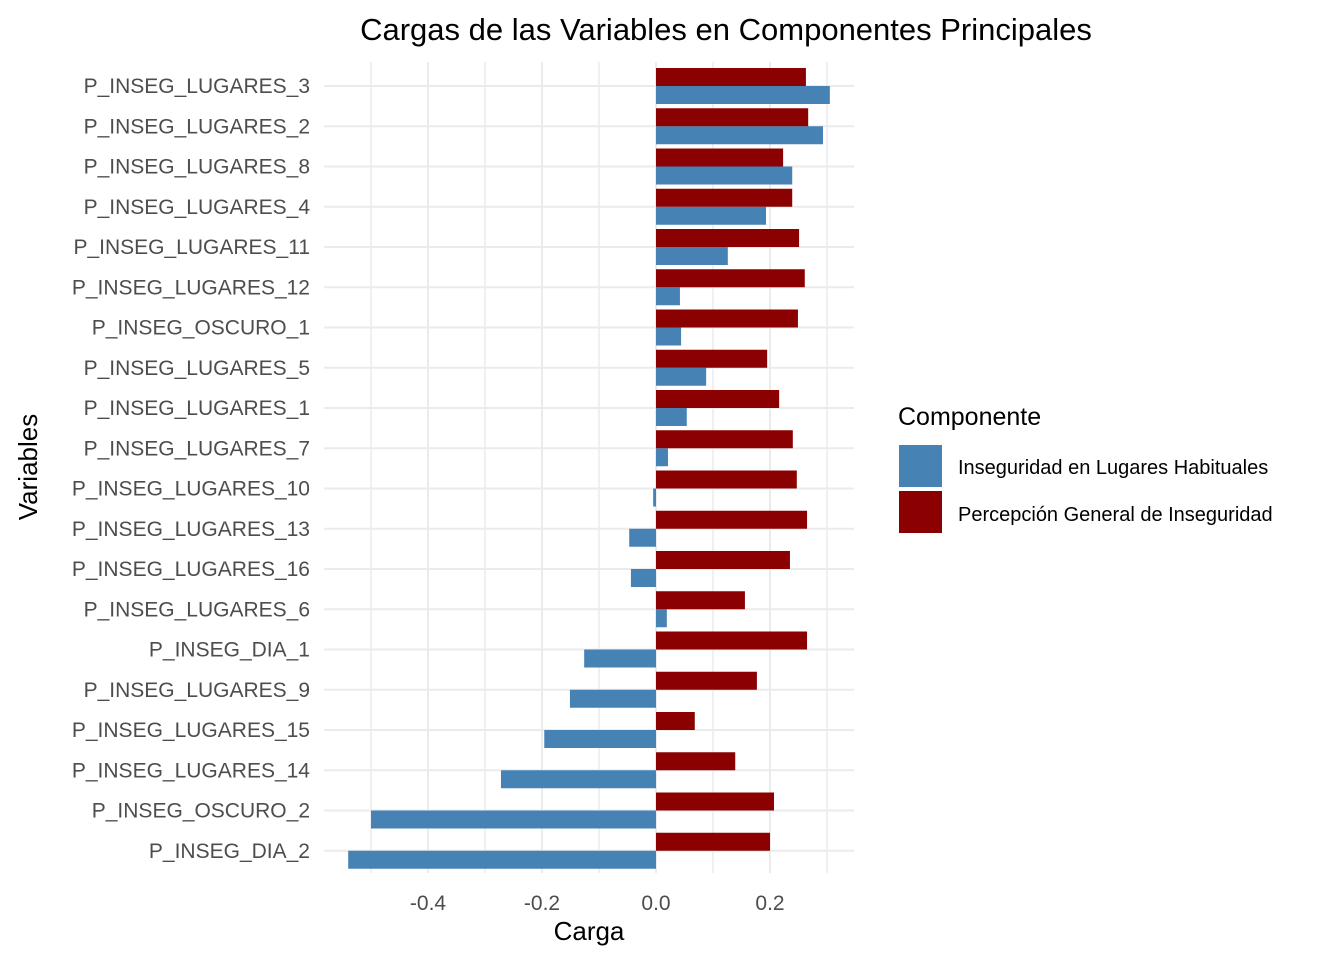 This screenshot has height=960, width=1344. I want to click on x-tick-label: 0.0, so click(655, 903).